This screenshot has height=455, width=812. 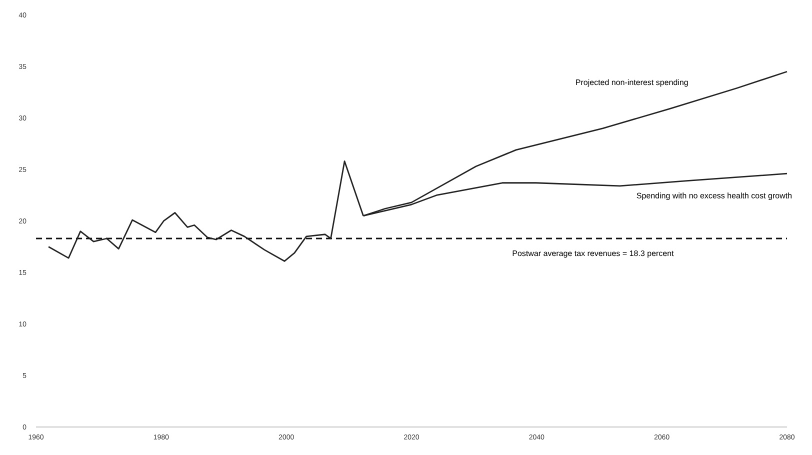 What do you see at coordinates (714, 196) in the screenshot?
I see `series-label: Spending with no excess health cost growth` at bounding box center [714, 196].